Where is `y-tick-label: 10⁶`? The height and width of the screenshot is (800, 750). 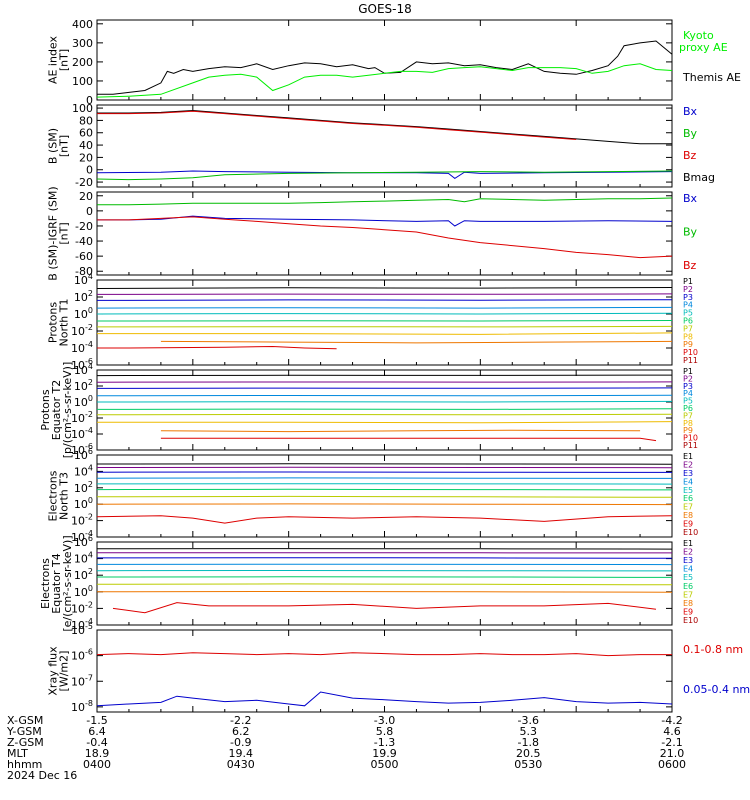
y-tick-label: 10⁶ is located at coordinates (83, 541).